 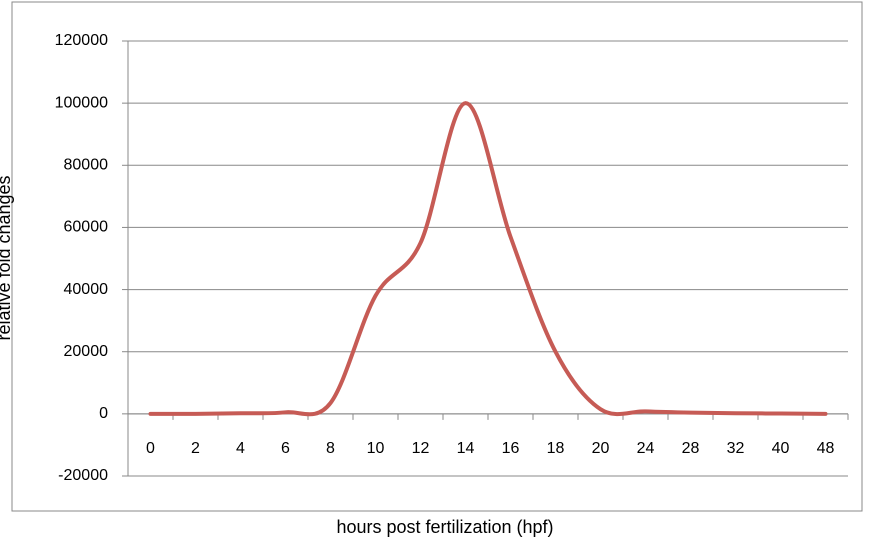 What do you see at coordinates (466, 448) in the screenshot?
I see `x-tick-label: 14` at bounding box center [466, 448].